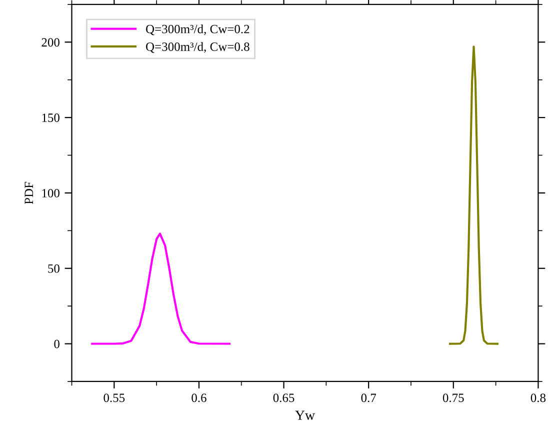  I want to click on x-tick-label: 0.65, so click(283, 398).